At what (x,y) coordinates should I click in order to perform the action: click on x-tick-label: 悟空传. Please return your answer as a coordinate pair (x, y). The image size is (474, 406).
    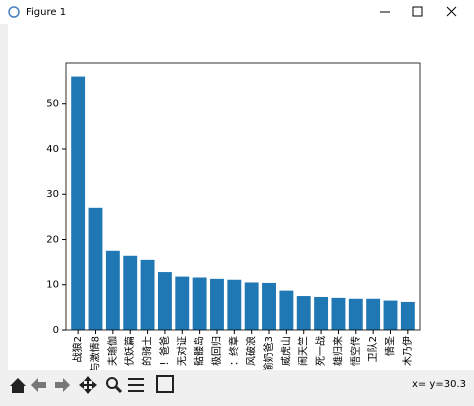
    Looking at the image, I should click on (355, 351).